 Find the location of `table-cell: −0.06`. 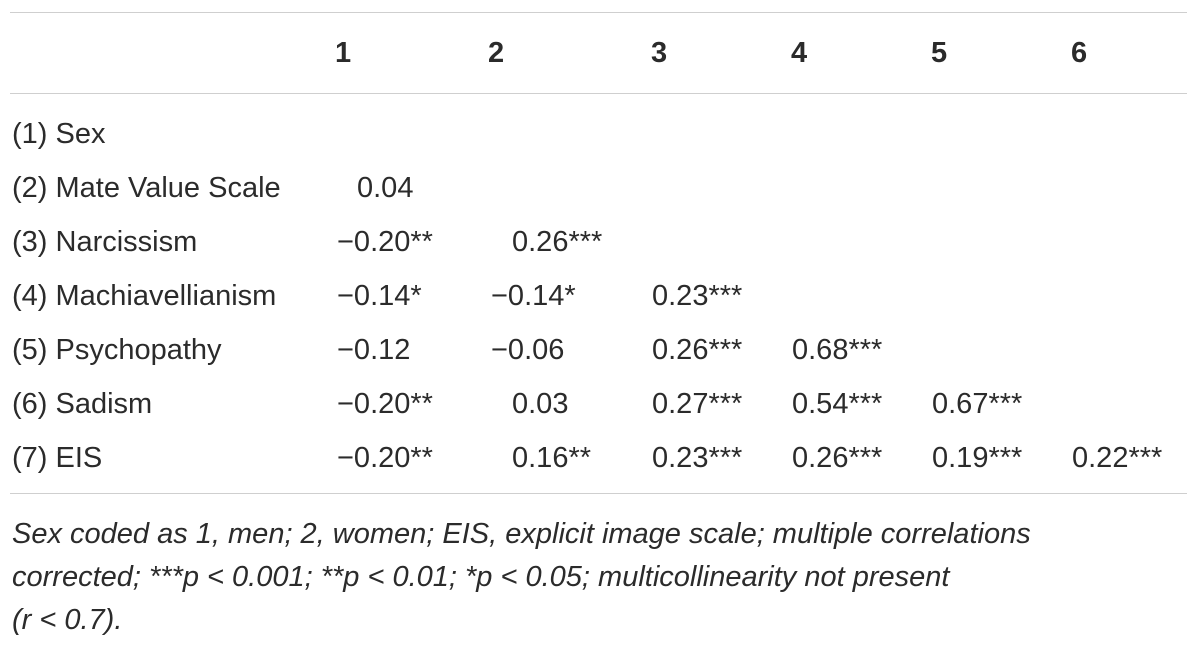

table-cell: −0.06 is located at coordinates (528, 350).